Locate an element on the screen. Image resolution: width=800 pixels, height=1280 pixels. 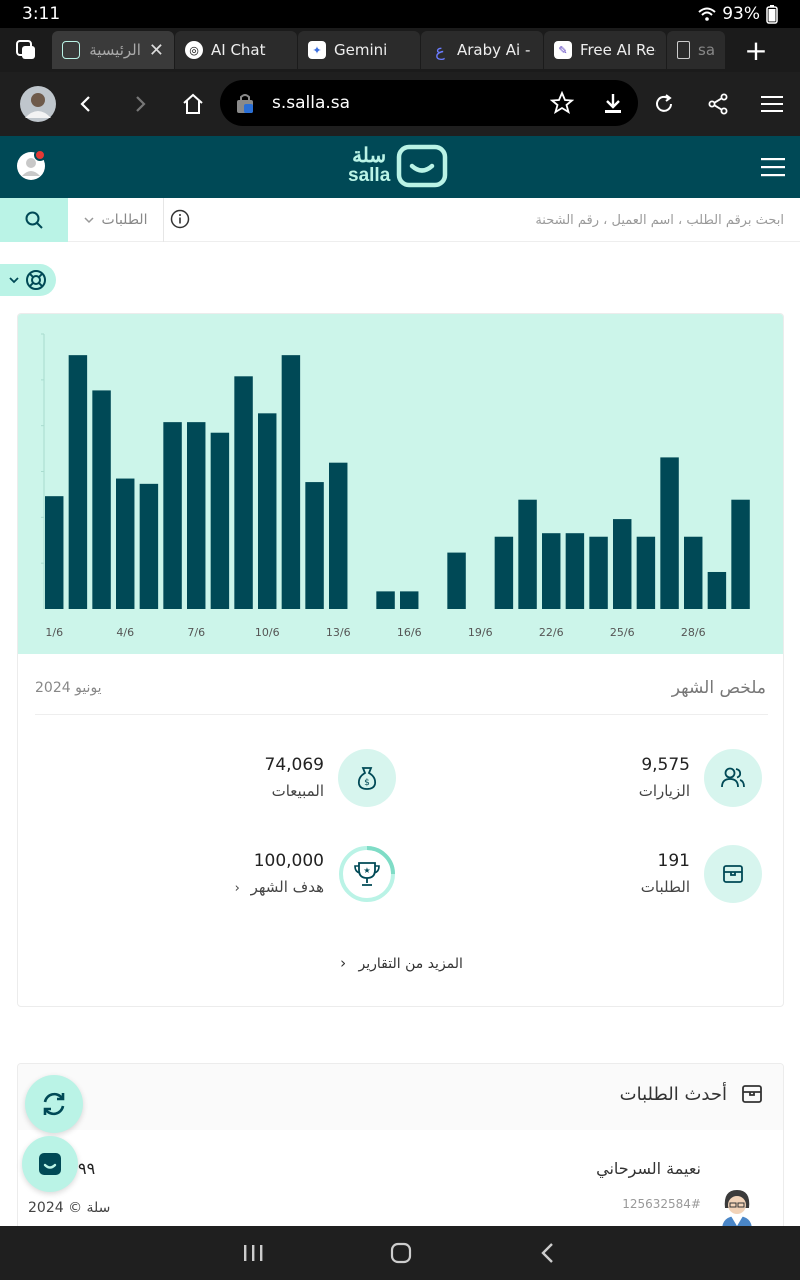
recent-apps-icon is located at coordinates (253, 1253).